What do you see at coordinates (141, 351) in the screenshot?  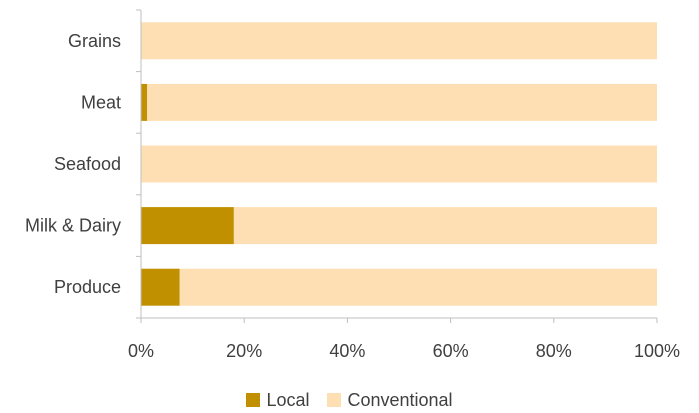 I see `x-tick-label-0: 0%` at bounding box center [141, 351].